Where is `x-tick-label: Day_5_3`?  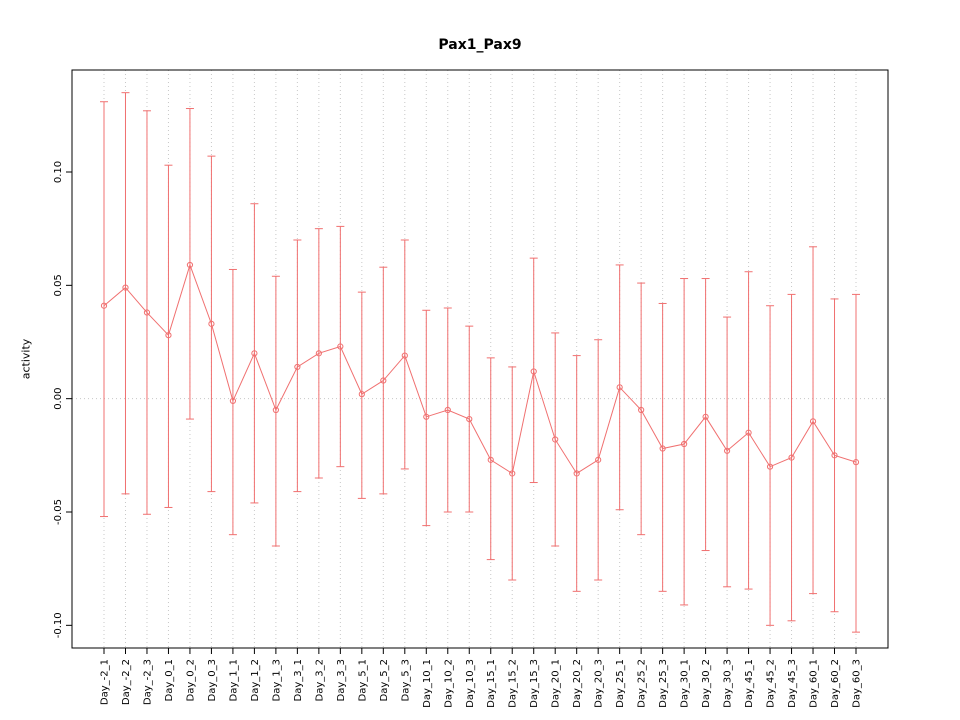
x-tick-label: Day_5_3 is located at coordinates (405, 680).